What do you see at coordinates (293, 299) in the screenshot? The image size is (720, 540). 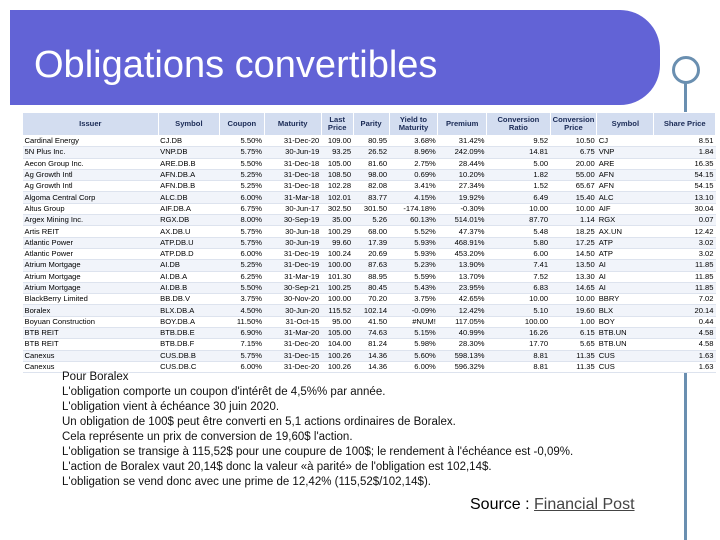 I see `table-cell: 30-Nov-20` at bounding box center [293, 299].